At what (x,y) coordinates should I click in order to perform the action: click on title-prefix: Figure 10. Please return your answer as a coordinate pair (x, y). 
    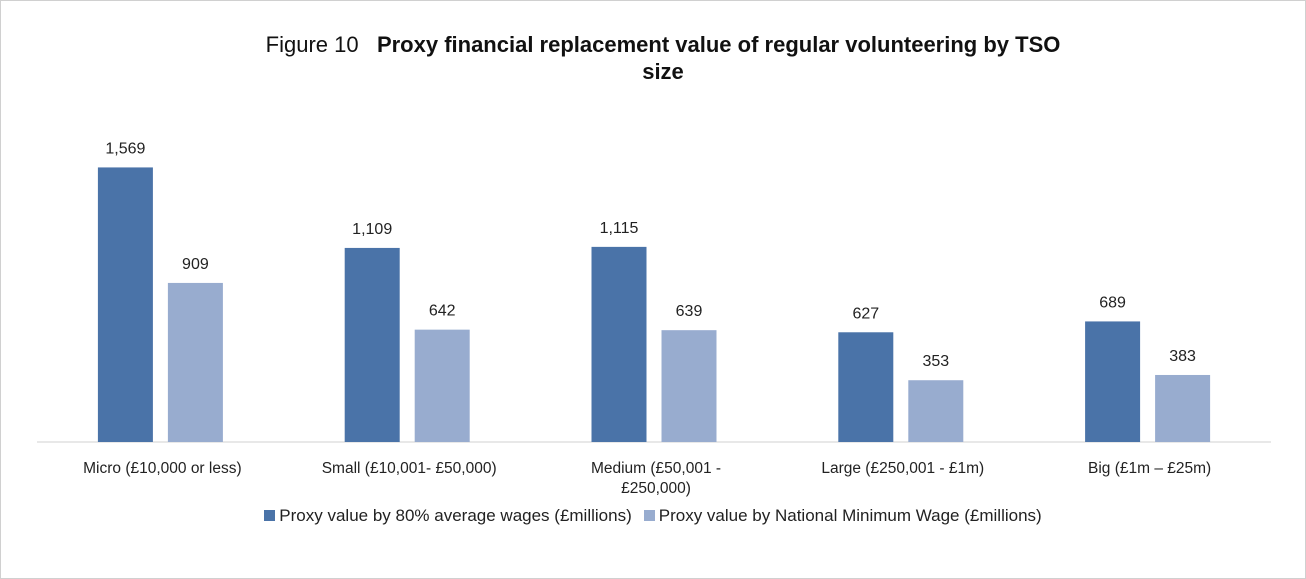
    Looking at the image, I should click on (312, 44).